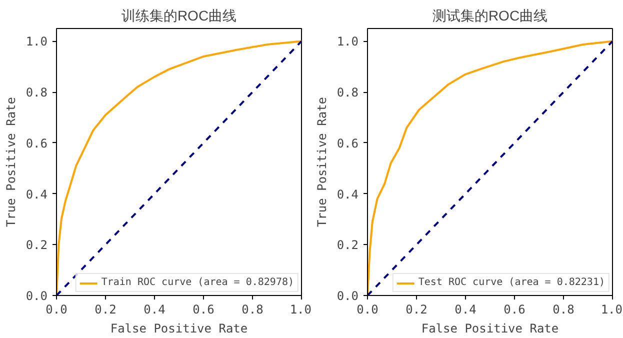  Describe the element at coordinates (179, 16) in the screenshot. I see `chart-title: 训练集的ROC曲线` at that location.